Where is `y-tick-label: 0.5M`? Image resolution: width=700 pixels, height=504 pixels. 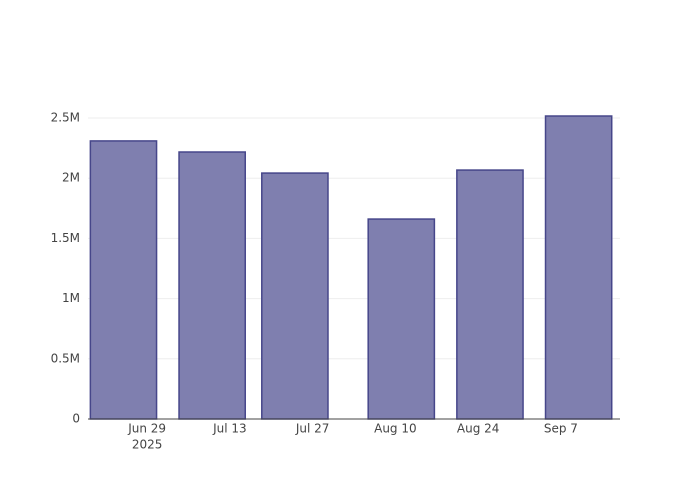 y-tick-label: 0.5M is located at coordinates (65, 358).